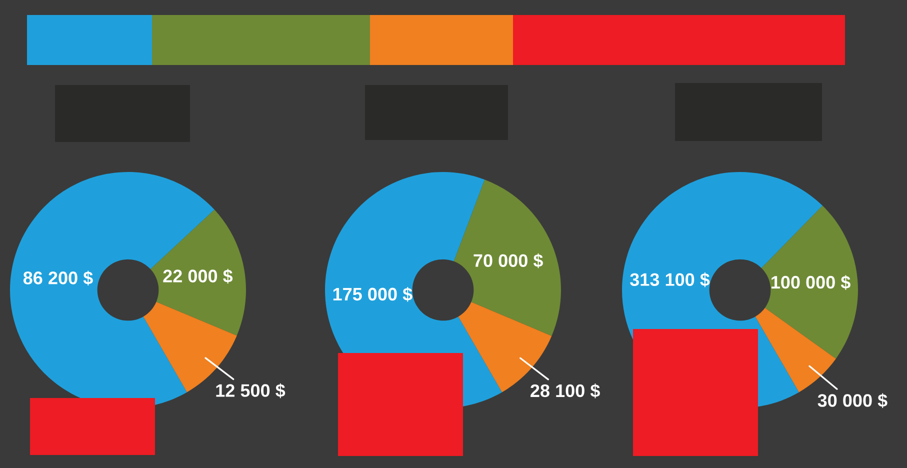  I want to click on data-label: 100 000 $, so click(811, 282).